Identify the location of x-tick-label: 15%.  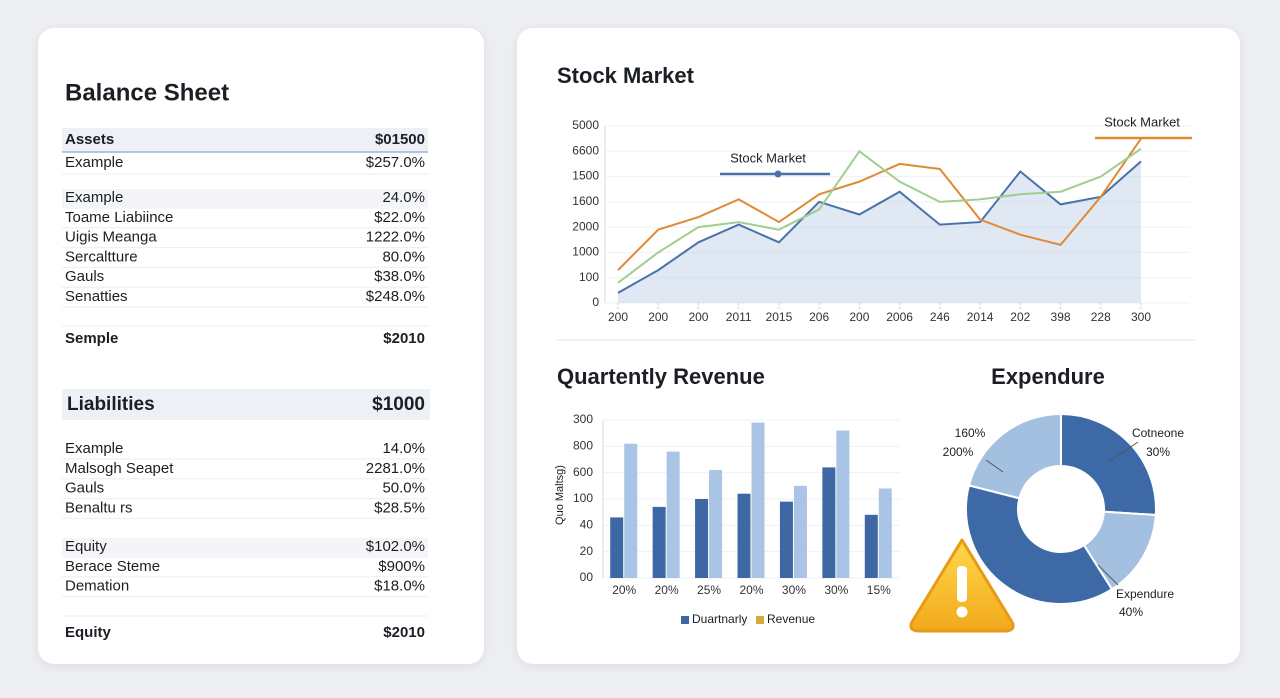
(879, 590).